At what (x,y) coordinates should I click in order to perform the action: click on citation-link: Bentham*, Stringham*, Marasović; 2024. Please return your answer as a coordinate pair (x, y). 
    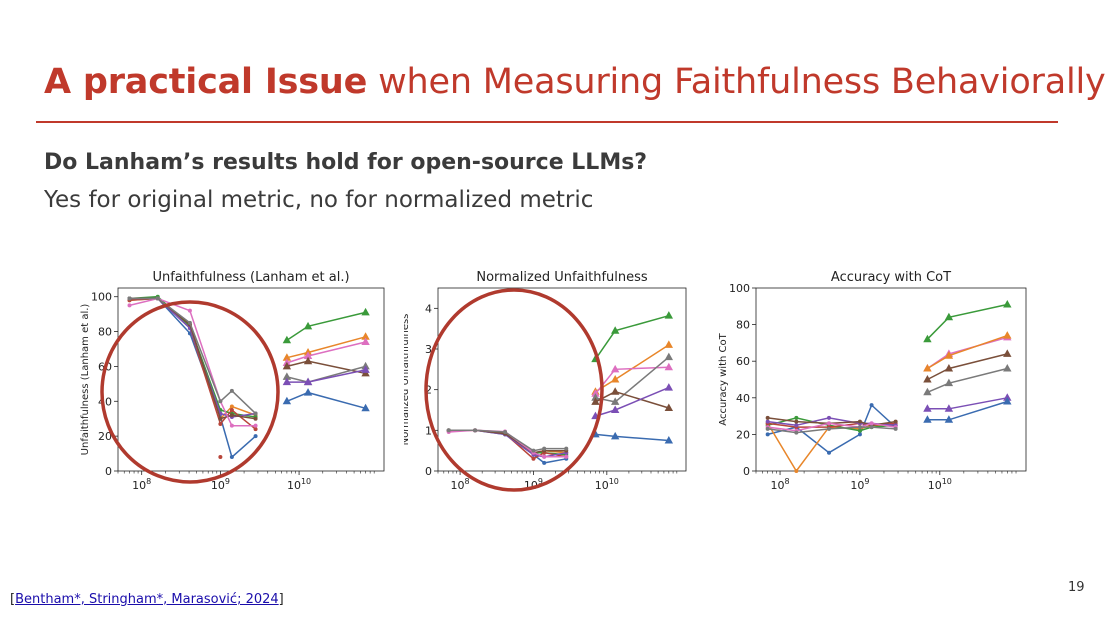
    Looking at the image, I should click on (147, 599).